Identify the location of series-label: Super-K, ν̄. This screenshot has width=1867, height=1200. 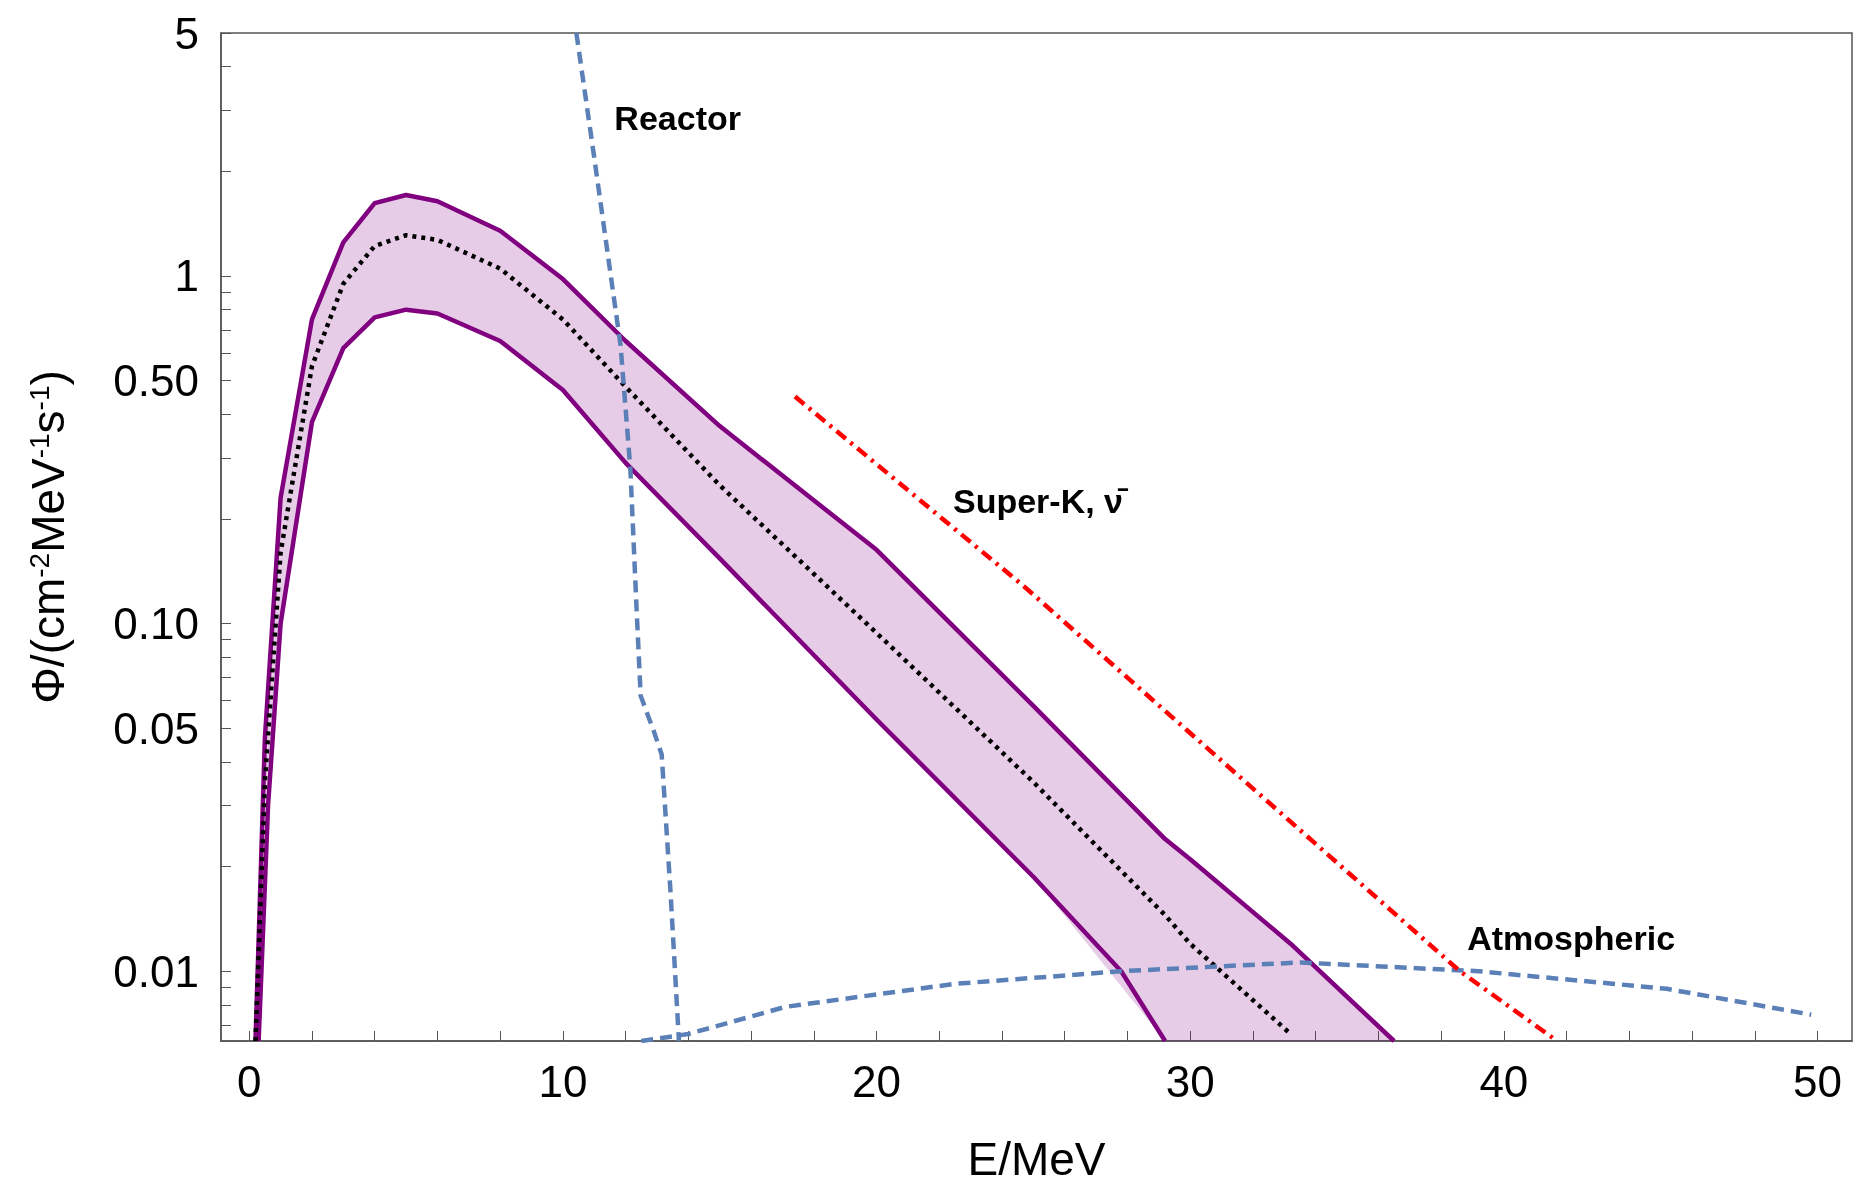
(1041, 500).